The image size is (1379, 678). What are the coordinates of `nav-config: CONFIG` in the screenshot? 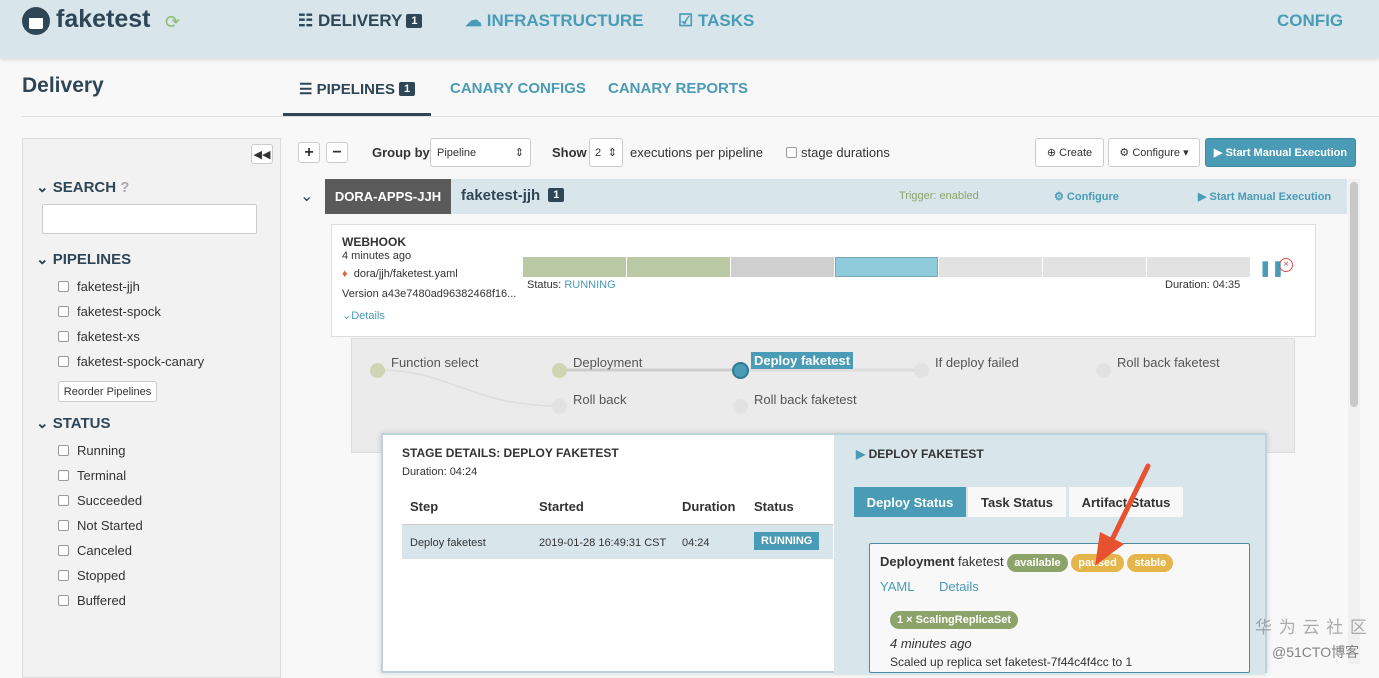 It's located at (1310, 20).